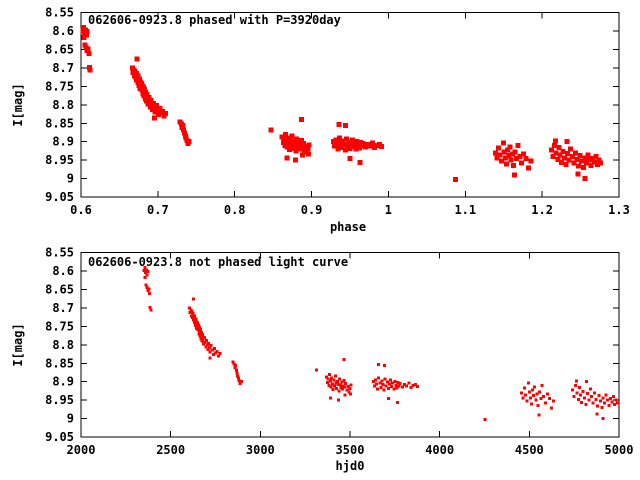  What do you see at coordinates (63, 142) in the screenshot?
I see `y-tick-label: 8.9` at bounding box center [63, 142].